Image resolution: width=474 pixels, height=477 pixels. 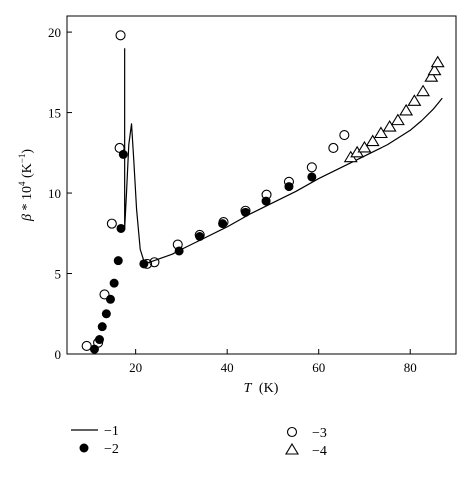 I want to click on x-tick-label: 20, so click(x=135, y=367).